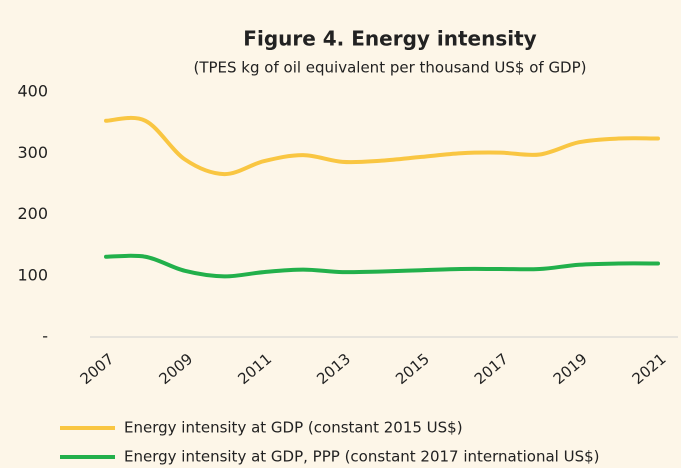 Image resolution: width=681 pixels, height=468 pixels. Describe the element at coordinates (32, 274) in the screenshot. I see `y-tick-label: 100` at that location.